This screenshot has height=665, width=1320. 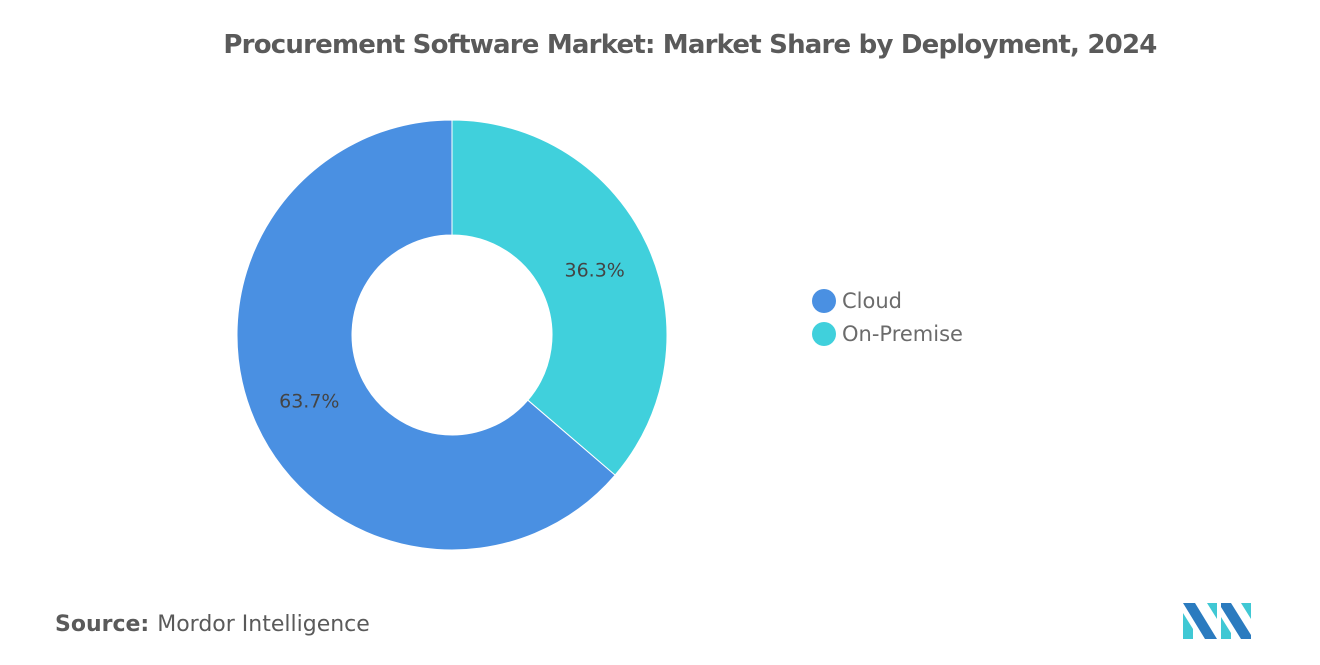 I want to click on donut-slice-on-premise, so click(x=559, y=297).